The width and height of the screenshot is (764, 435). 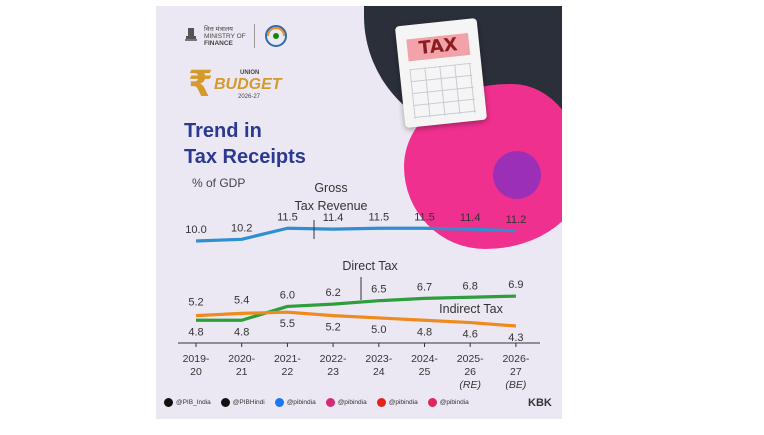 I want to click on series-name-label: Direct Tax, so click(x=370, y=266).